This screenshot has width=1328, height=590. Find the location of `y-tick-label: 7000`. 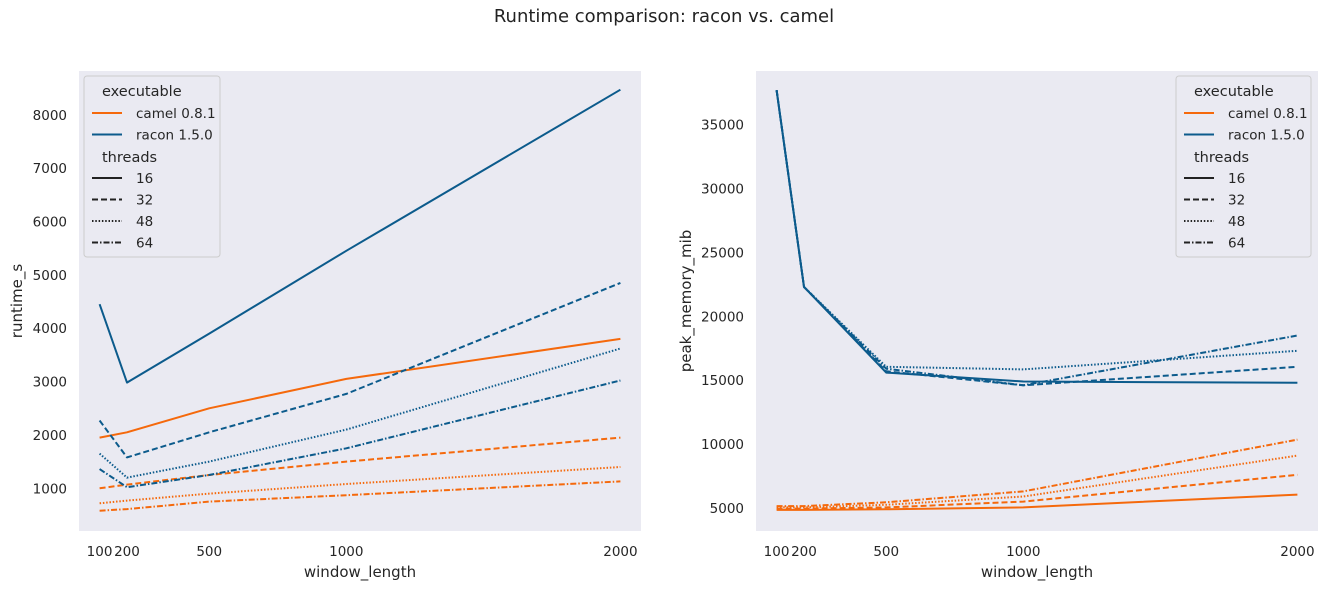

y-tick-label: 7000 is located at coordinates (50, 169).